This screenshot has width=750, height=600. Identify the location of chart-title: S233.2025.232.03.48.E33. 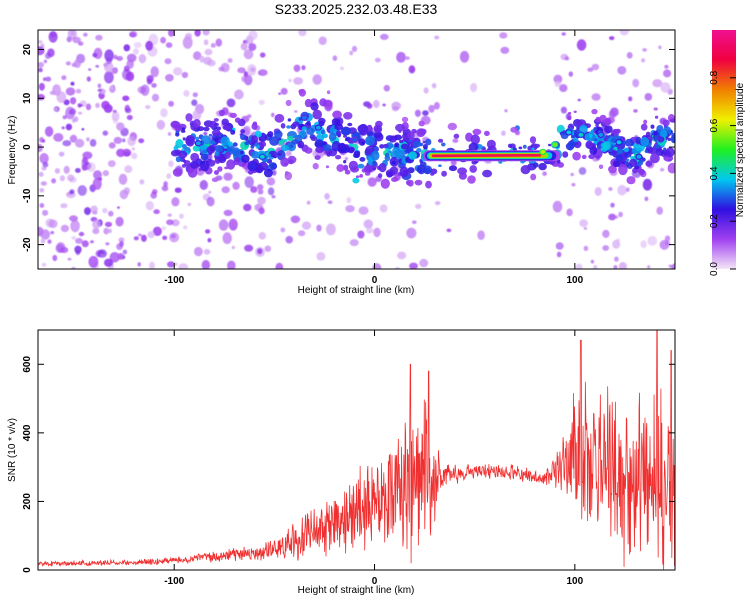
(356, 9).